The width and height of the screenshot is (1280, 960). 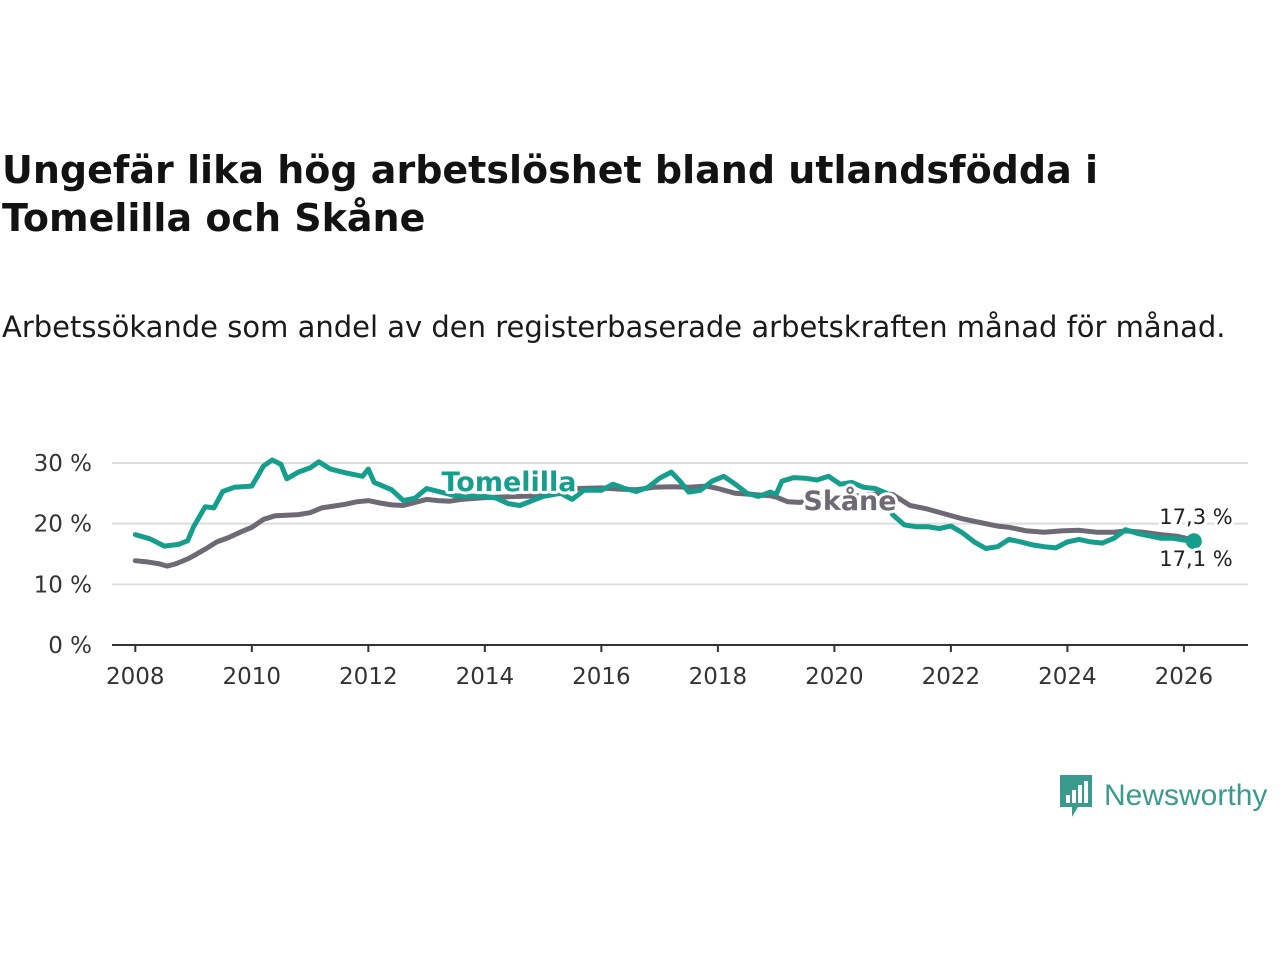 What do you see at coordinates (601, 677) in the screenshot?
I see `x-tick-label: 2016` at bounding box center [601, 677].